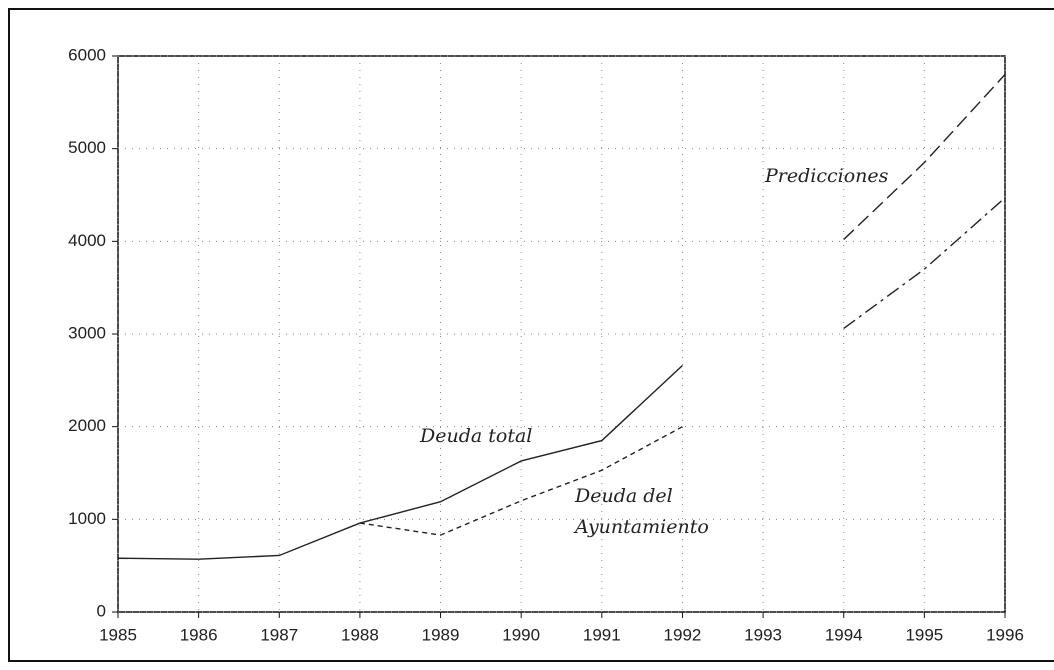 Image resolution: width=1054 pixels, height=670 pixels. I want to click on x-tick-label: 1988, so click(360, 634).